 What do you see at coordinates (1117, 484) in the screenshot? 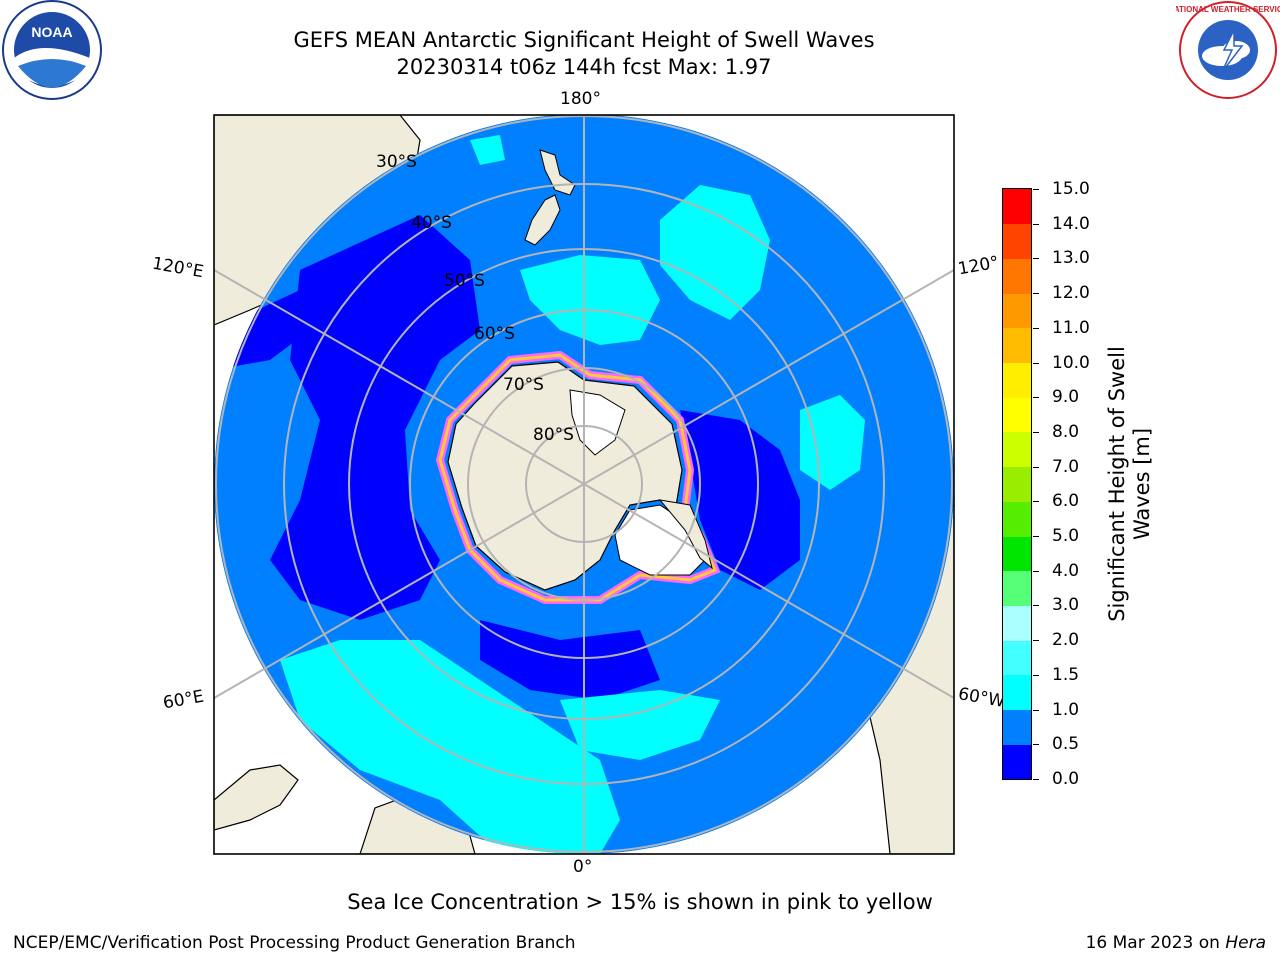
I see `colorbar-title-line1: Significant Height of Swell` at bounding box center [1117, 484].